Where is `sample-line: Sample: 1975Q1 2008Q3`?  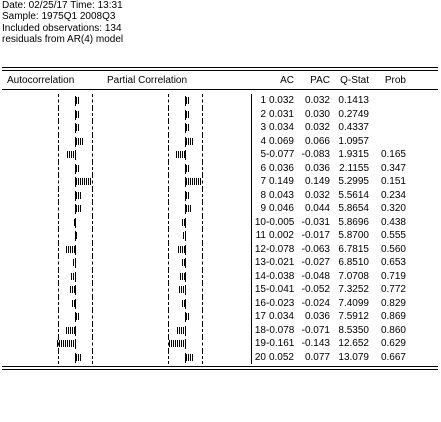 sample-line: Sample: 1975Q1 2008Q3 is located at coordinates (59, 17).